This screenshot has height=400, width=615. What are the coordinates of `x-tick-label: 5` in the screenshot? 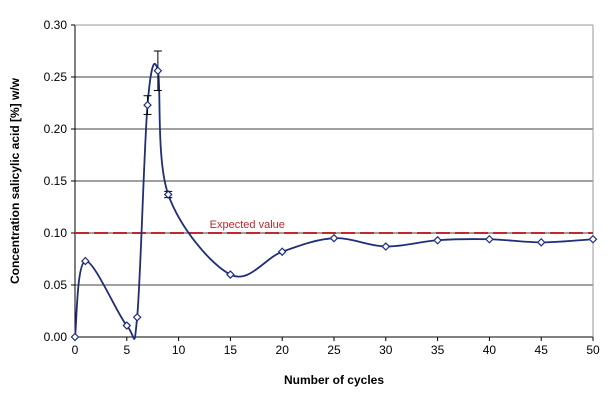 It's located at (126, 350).